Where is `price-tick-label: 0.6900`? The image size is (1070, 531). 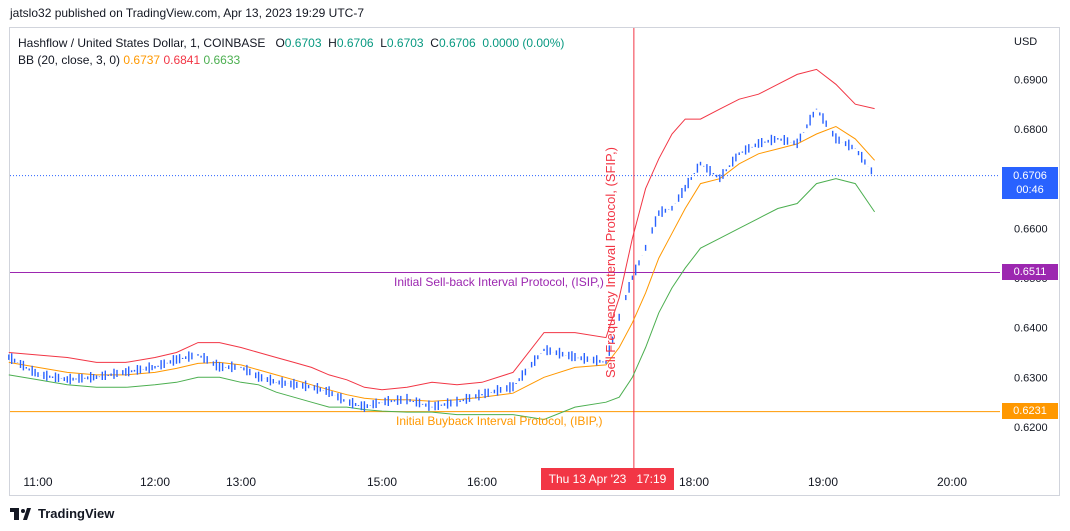
price-tick-label: 0.6900 is located at coordinates (1031, 80).